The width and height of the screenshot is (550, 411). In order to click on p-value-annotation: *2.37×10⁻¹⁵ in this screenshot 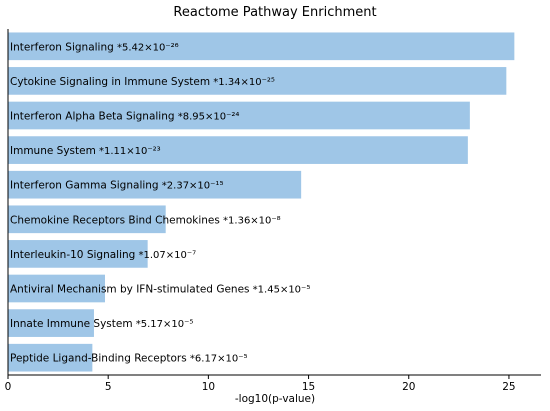, I will do `click(191, 186)`.